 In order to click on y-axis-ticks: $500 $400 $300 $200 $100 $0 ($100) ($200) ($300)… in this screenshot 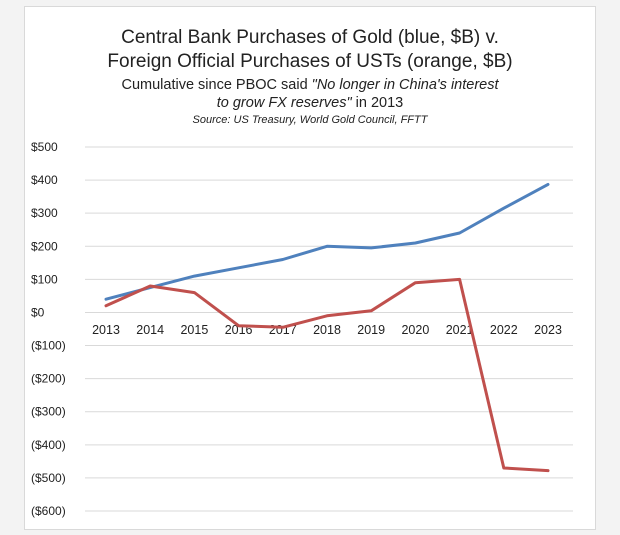, I will do `click(48, 329)`.